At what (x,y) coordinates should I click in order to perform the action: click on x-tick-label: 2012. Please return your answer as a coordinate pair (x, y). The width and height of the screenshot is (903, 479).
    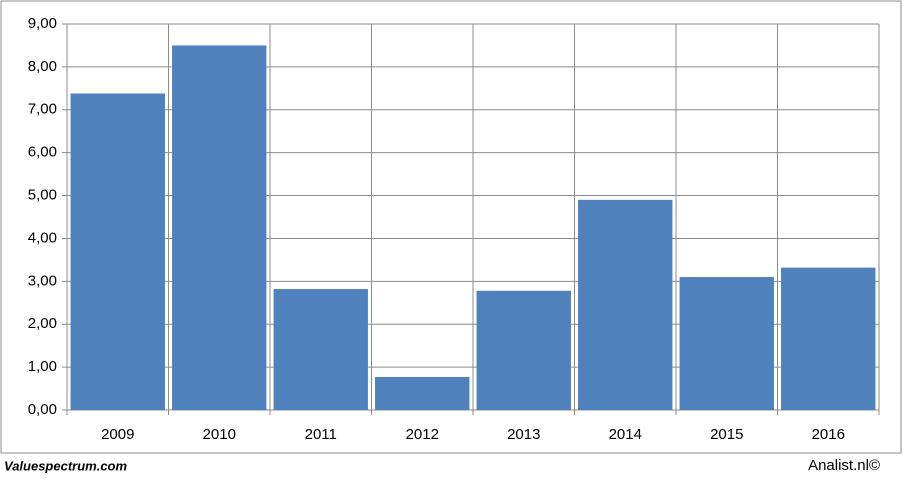
    Looking at the image, I should click on (422, 434).